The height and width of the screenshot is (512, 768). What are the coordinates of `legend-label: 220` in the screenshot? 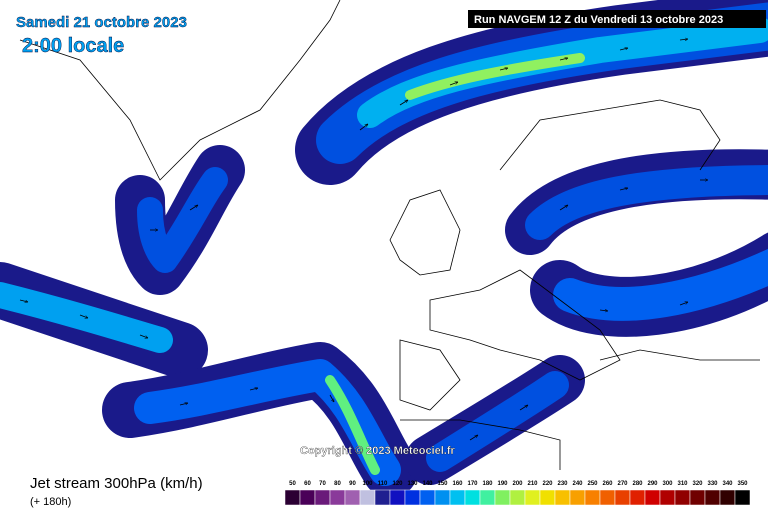 It's located at (547, 484).